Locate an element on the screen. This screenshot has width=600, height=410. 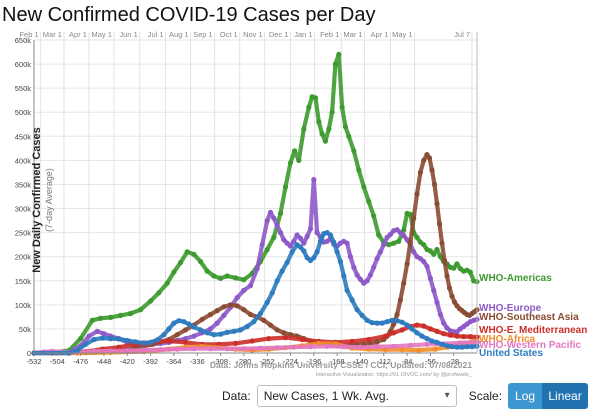
x-tick-label: -280 is located at coordinates (243, 361).